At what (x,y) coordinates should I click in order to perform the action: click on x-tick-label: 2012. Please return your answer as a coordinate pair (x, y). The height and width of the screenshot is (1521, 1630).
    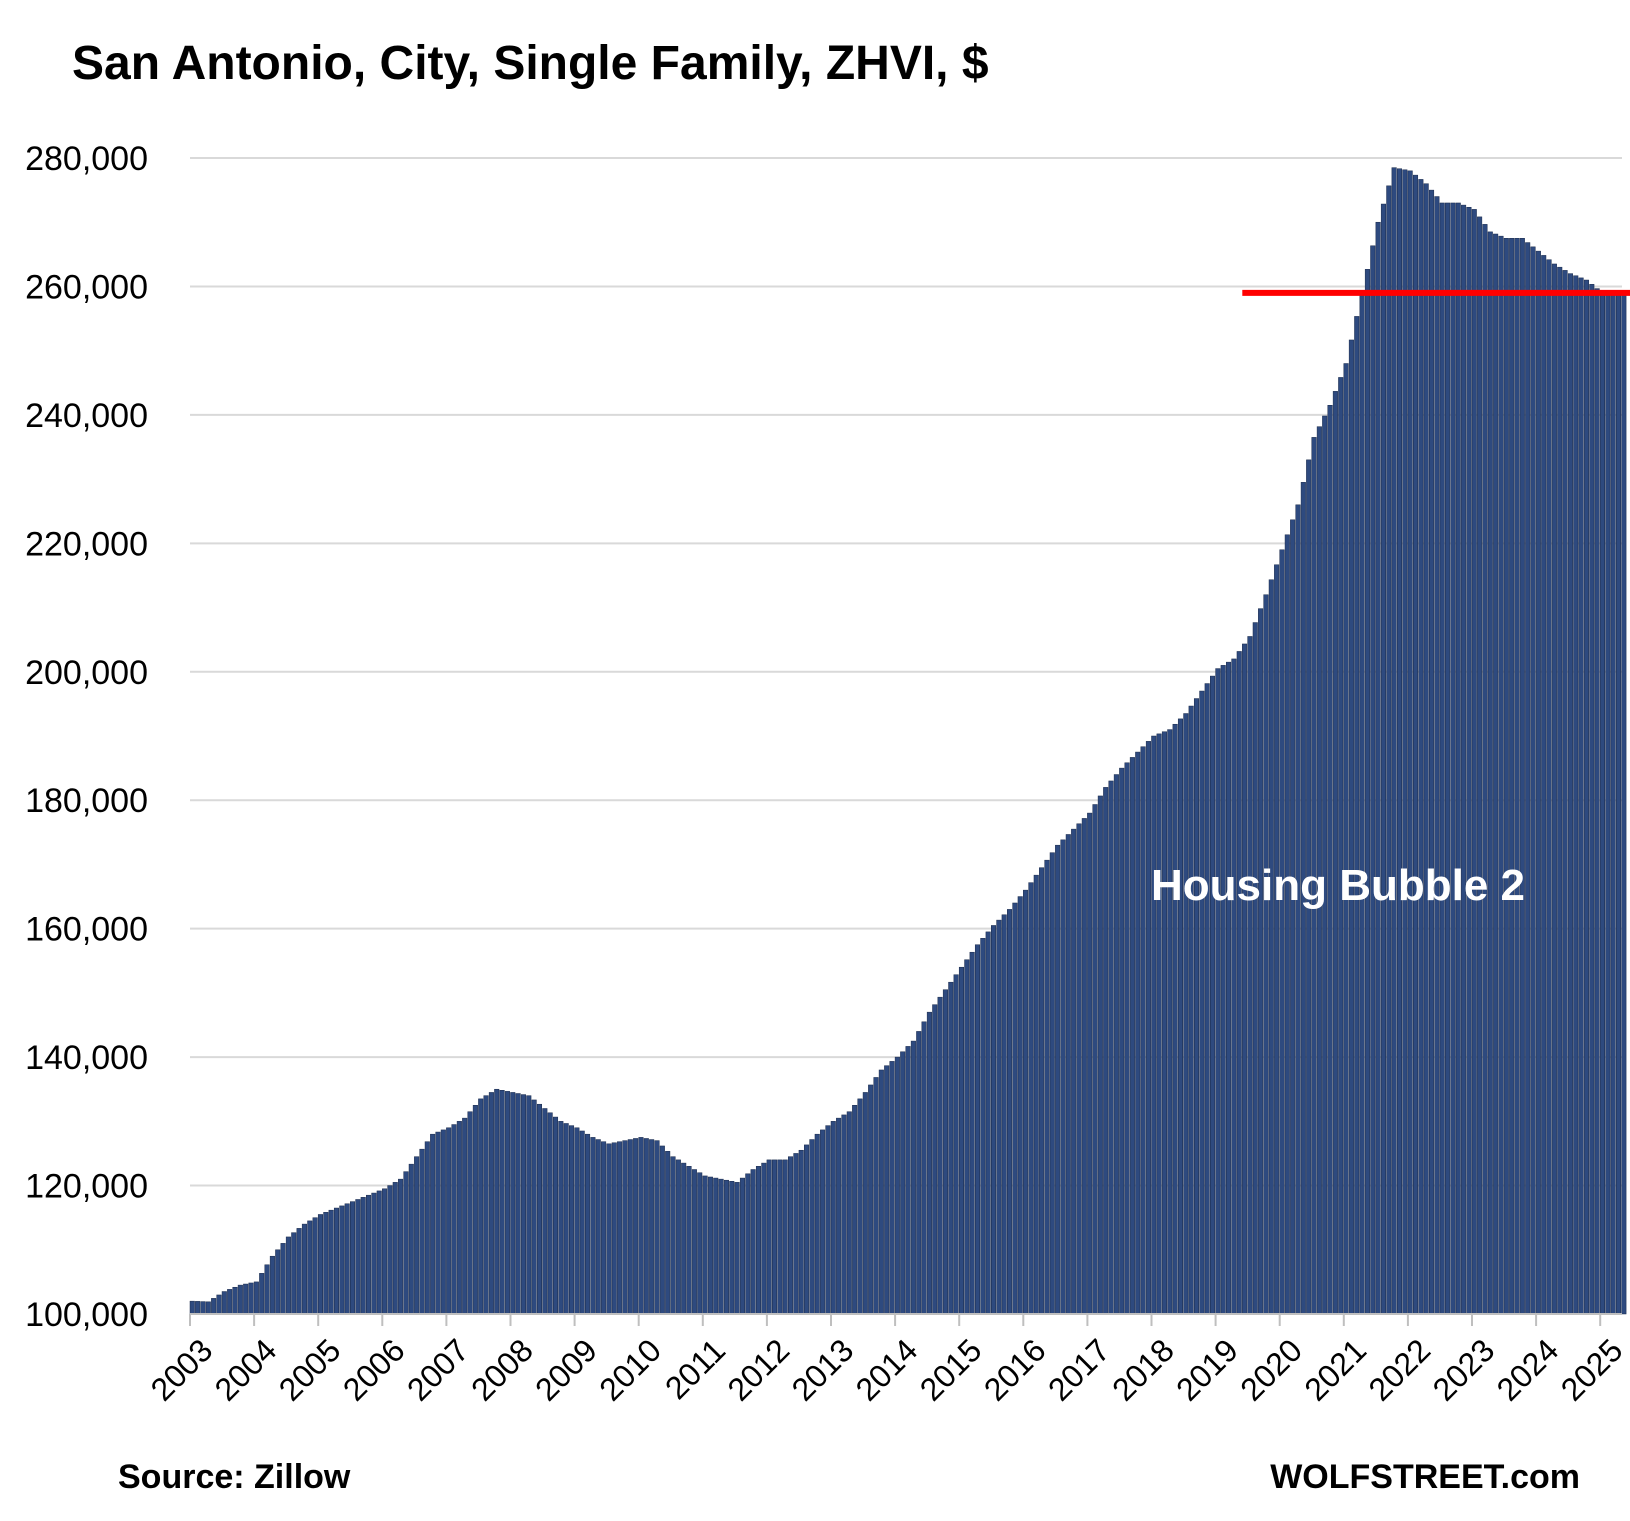
    Looking at the image, I should click on (758, 1370).